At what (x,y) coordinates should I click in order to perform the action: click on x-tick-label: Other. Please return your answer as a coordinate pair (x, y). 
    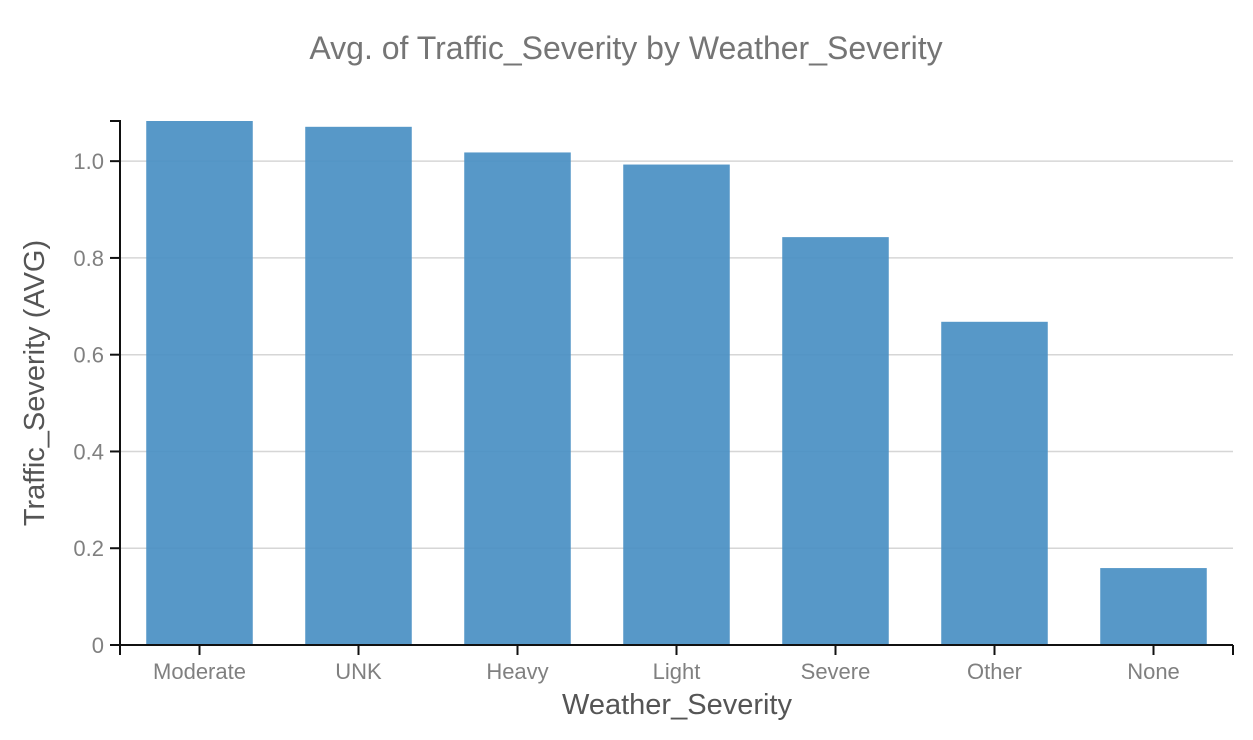
    Looking at the image, I should click on (994, 671).